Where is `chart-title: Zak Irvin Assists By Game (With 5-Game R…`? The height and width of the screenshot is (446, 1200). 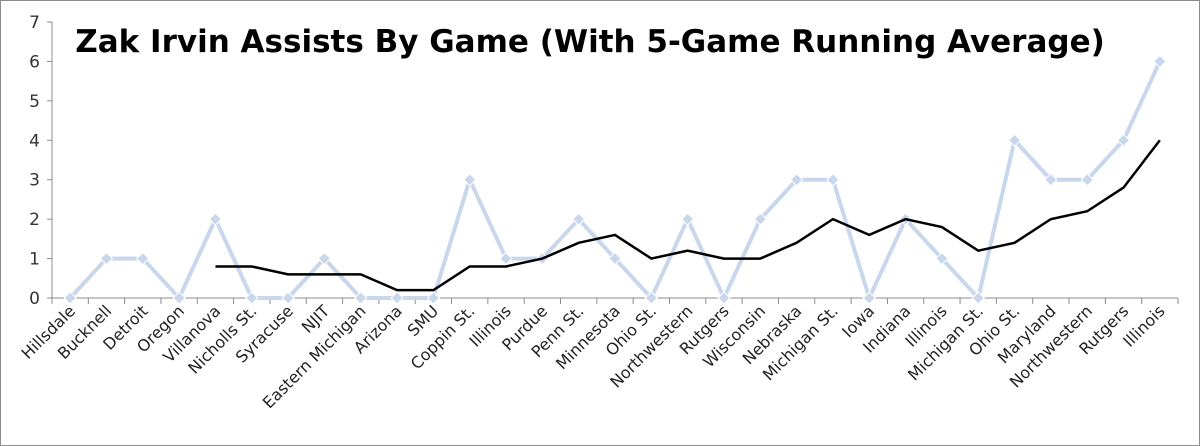 chart-title: Zak Irvin Assists By Game (With 5-Game R… is located at coordinates (590, 42).